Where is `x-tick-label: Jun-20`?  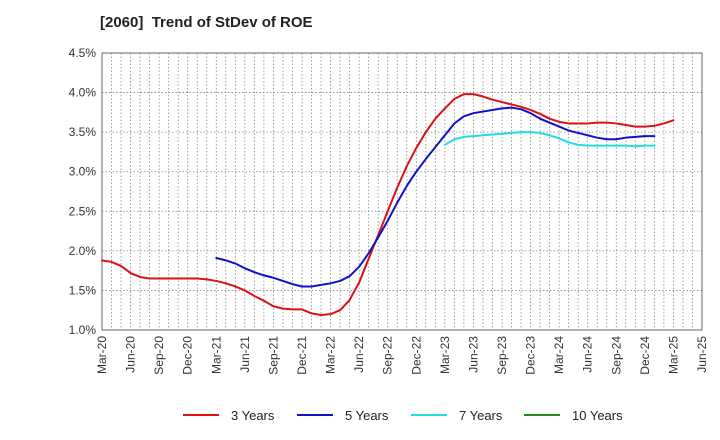
x-tick-label: Jun-20 is located at coordinates (131, 354).